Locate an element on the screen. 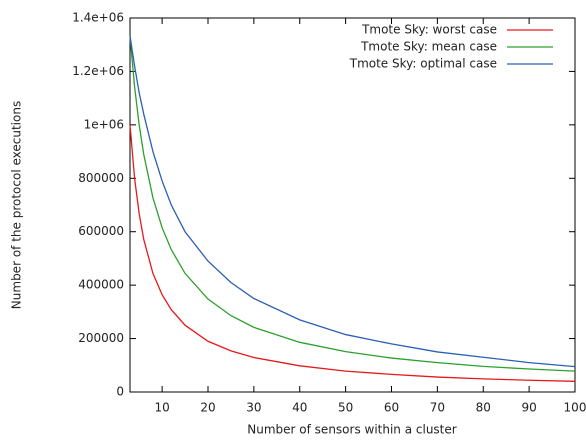  y-tick-label: 0 is located at coordinates (120, 392).